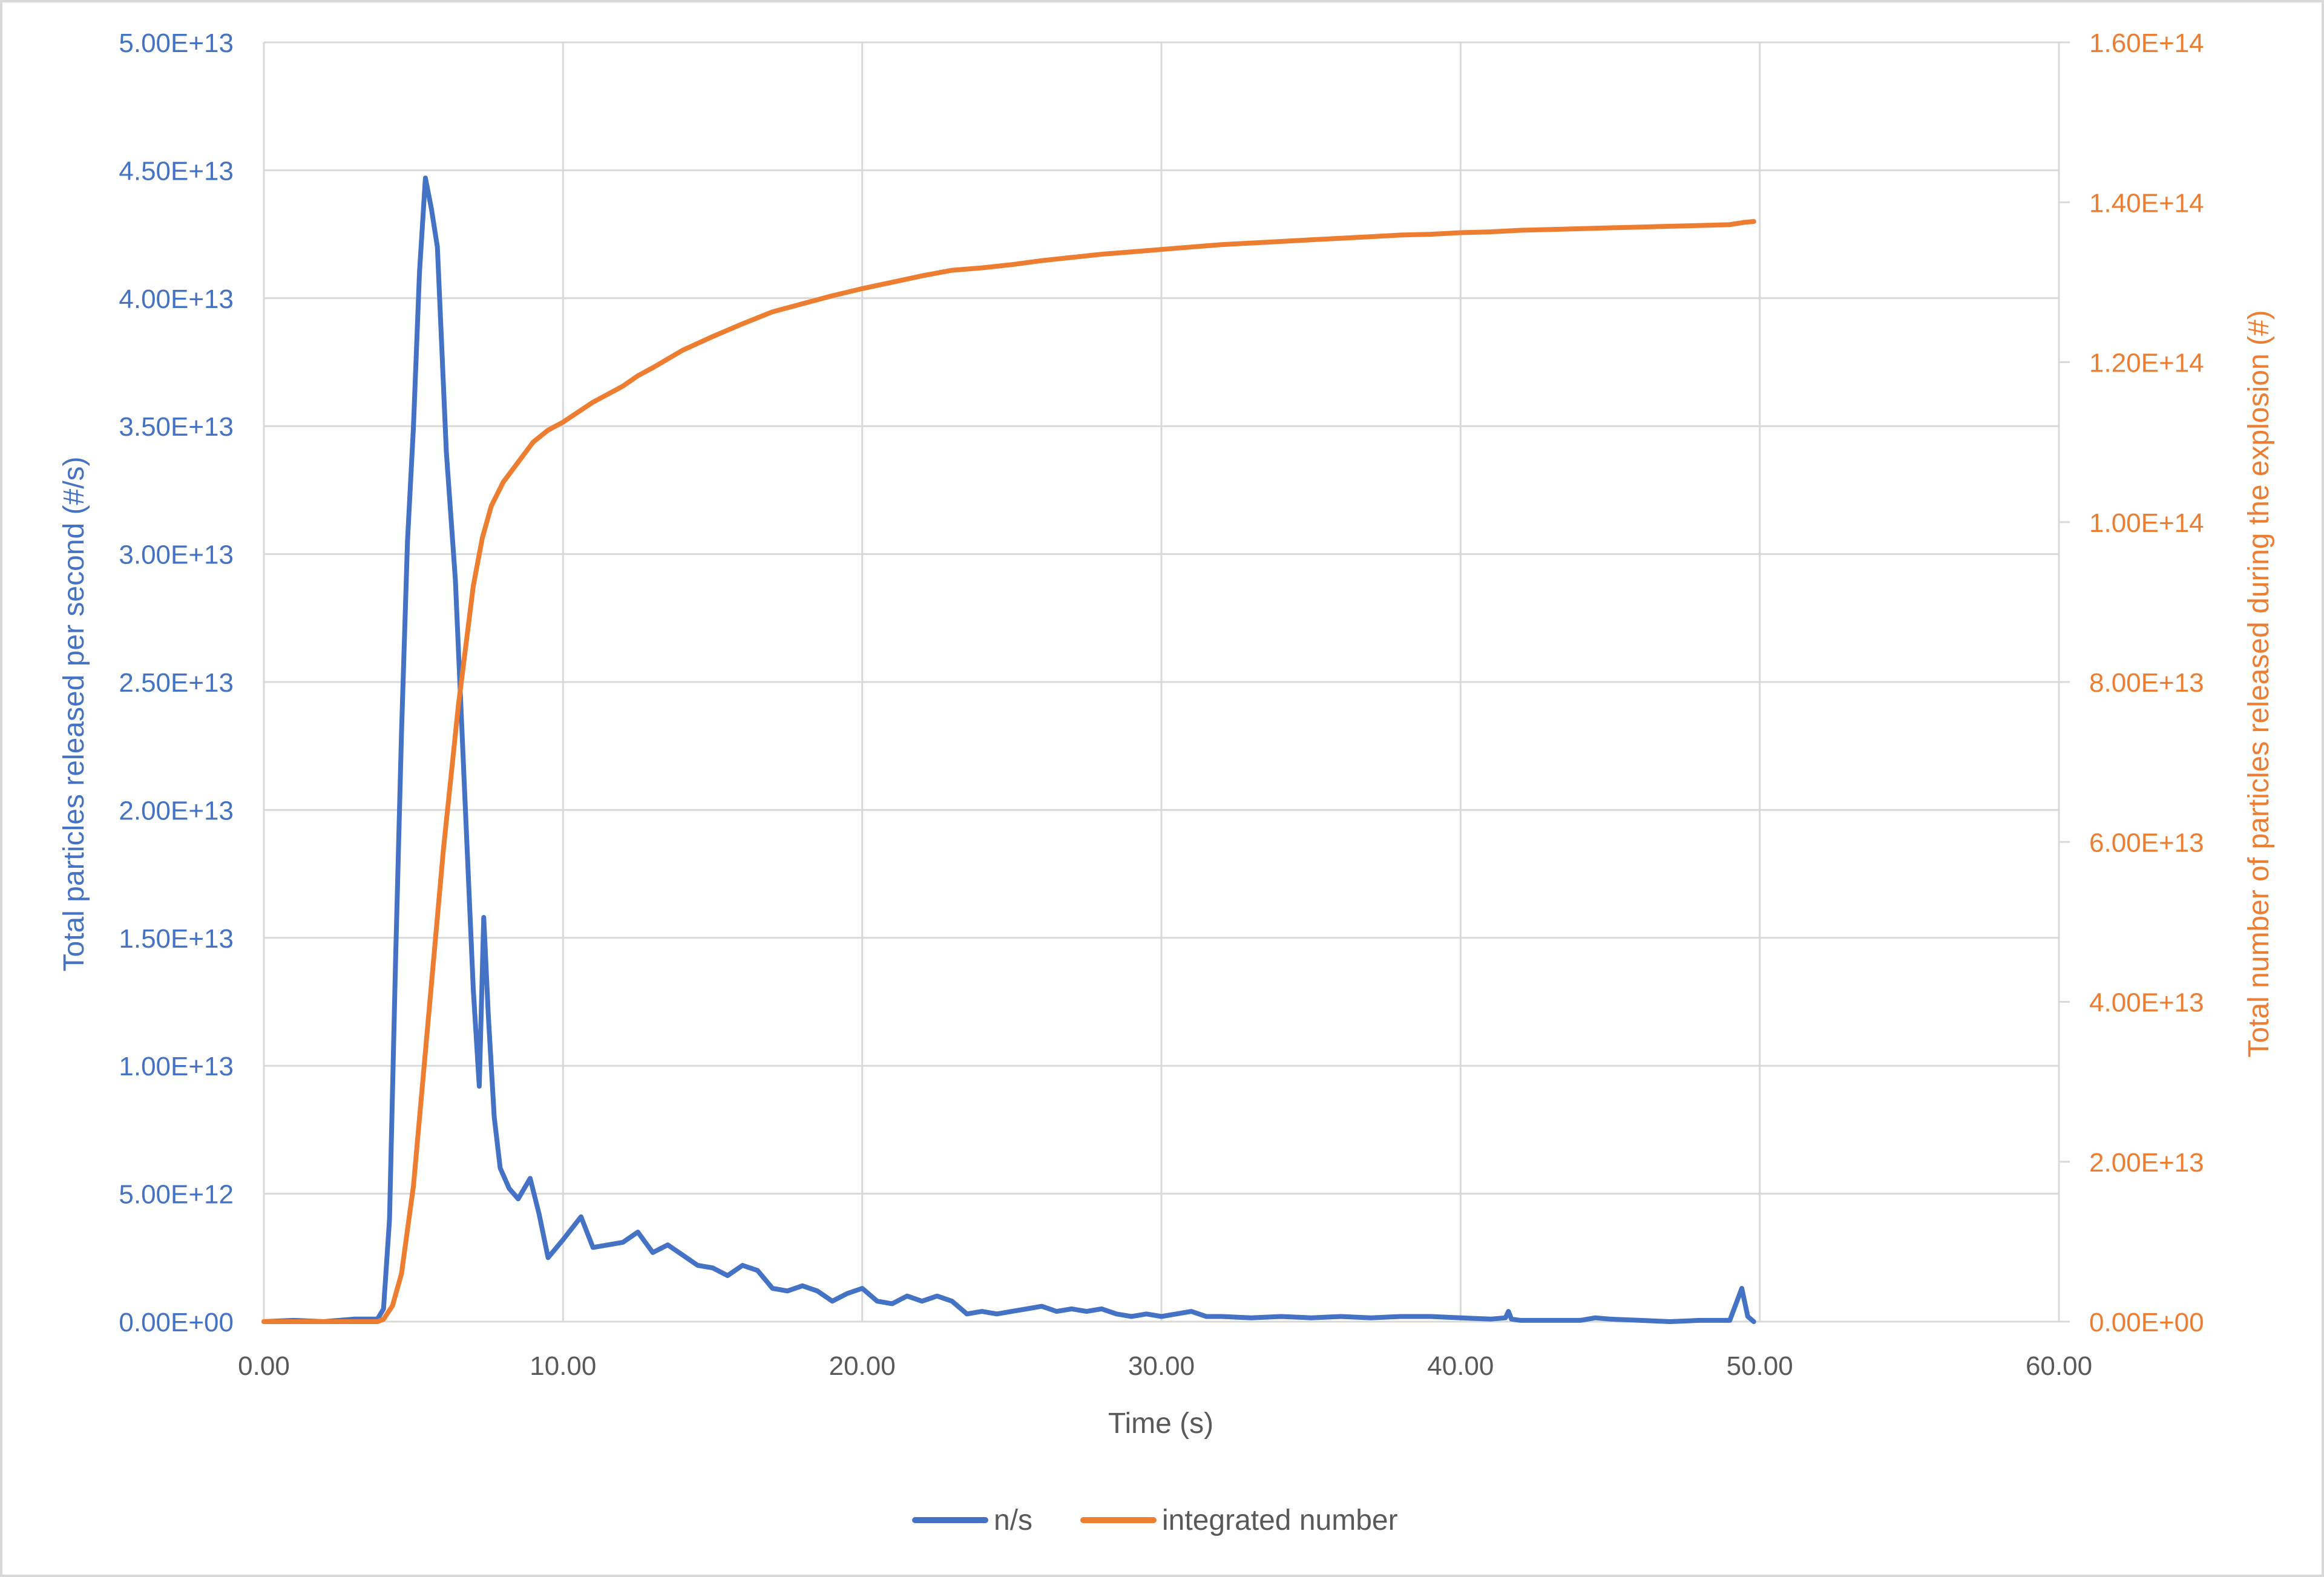  Describe the element at coordinates (176, 683) in the screenshot. I see `left-tick-label: 2.50E+13` at that location.